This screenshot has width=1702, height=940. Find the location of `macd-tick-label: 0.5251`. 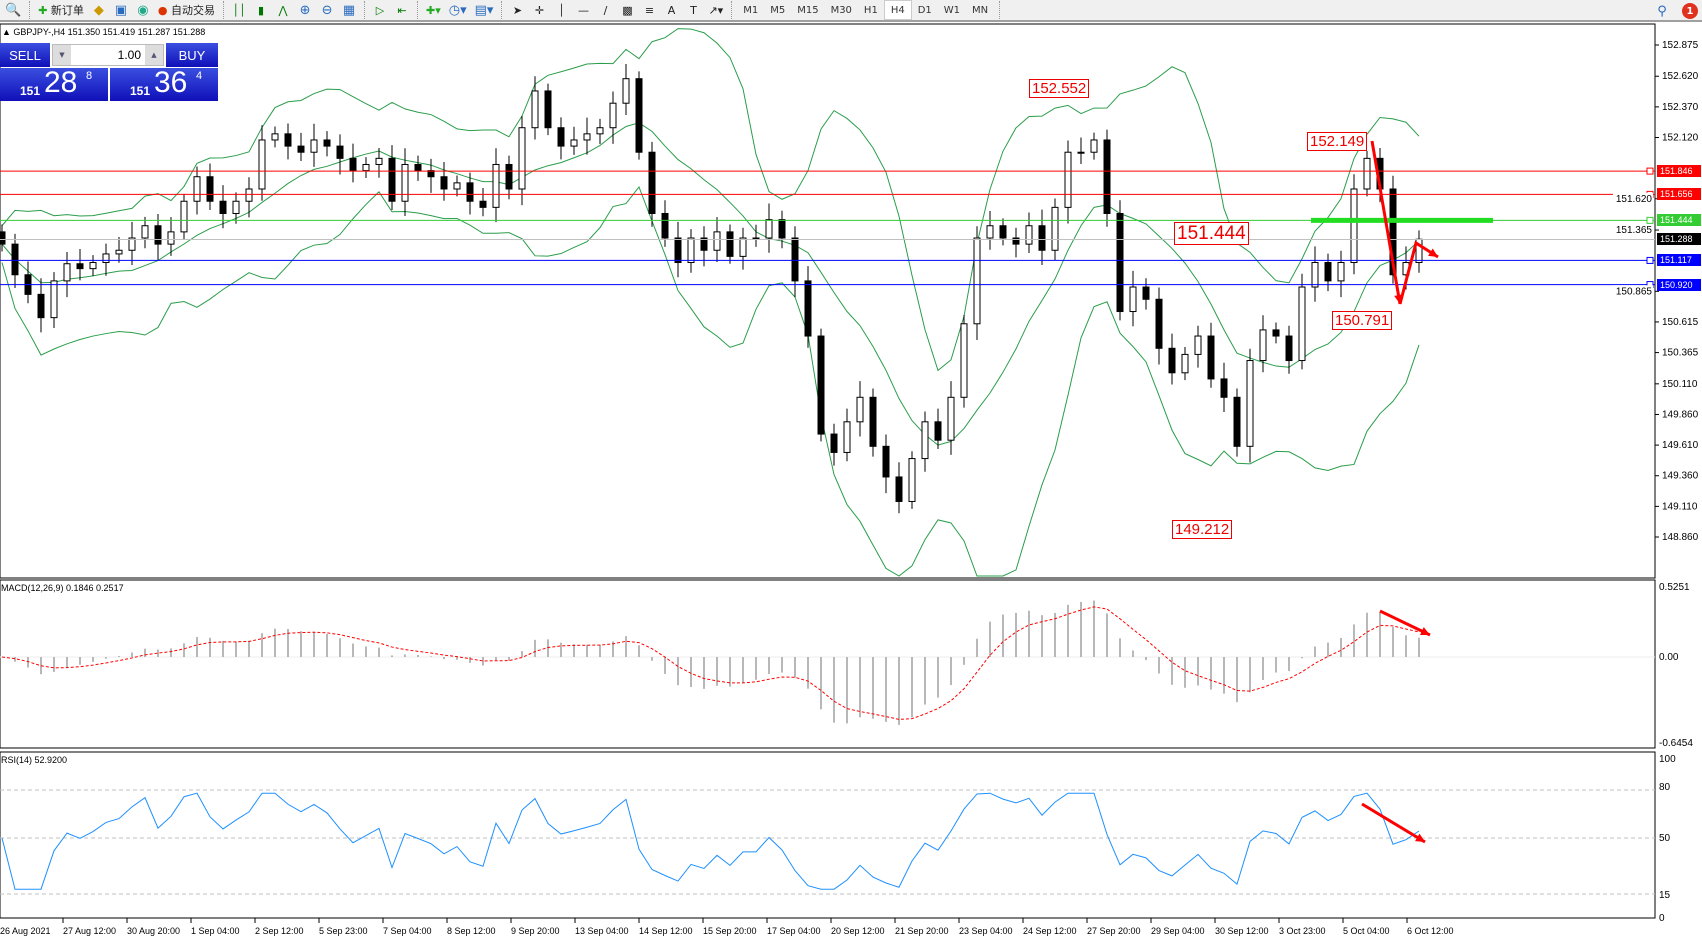

macd-tick-label: 0.5251 is located at coordinates (1674, 587).